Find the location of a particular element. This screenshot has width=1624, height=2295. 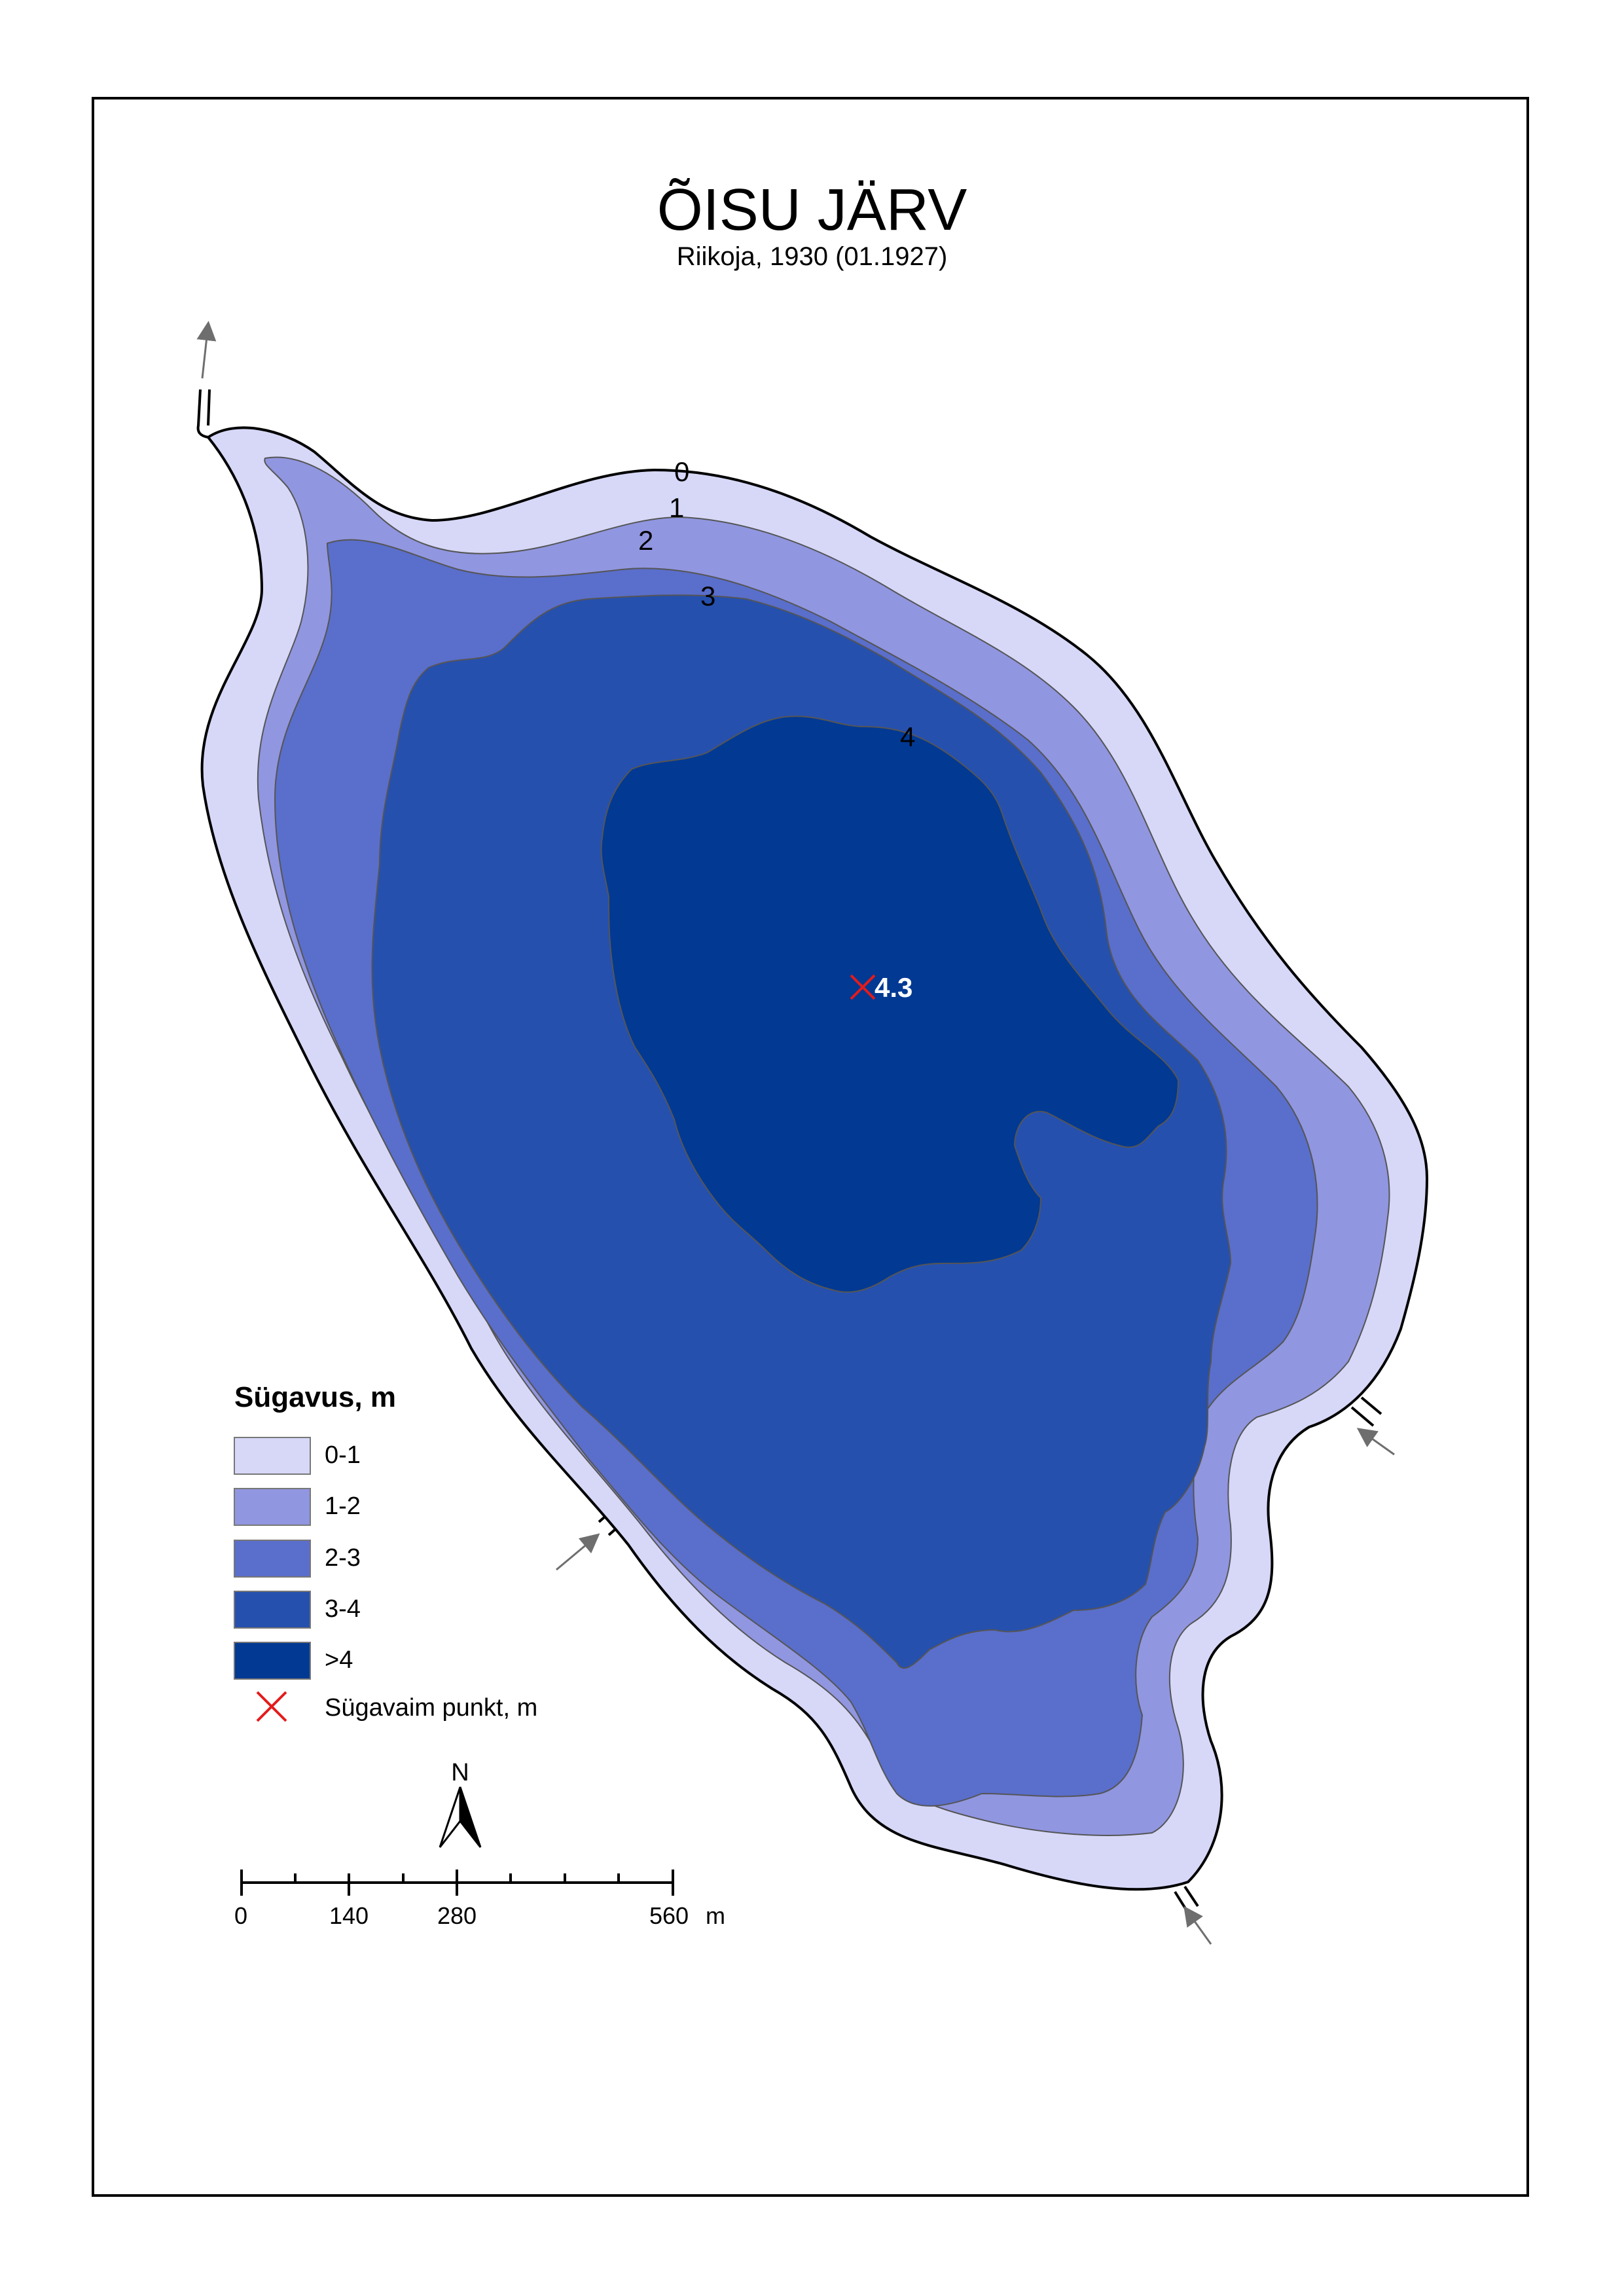

north-label: N is located at coordinates (460, 1772).